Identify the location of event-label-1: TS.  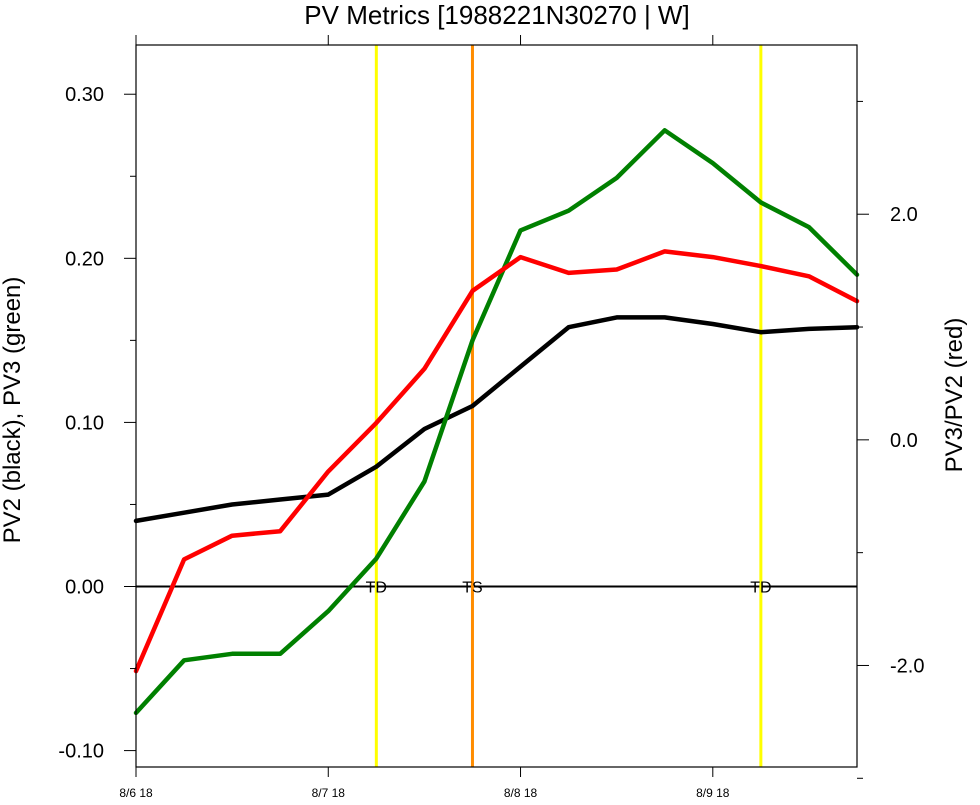
(472, 588).